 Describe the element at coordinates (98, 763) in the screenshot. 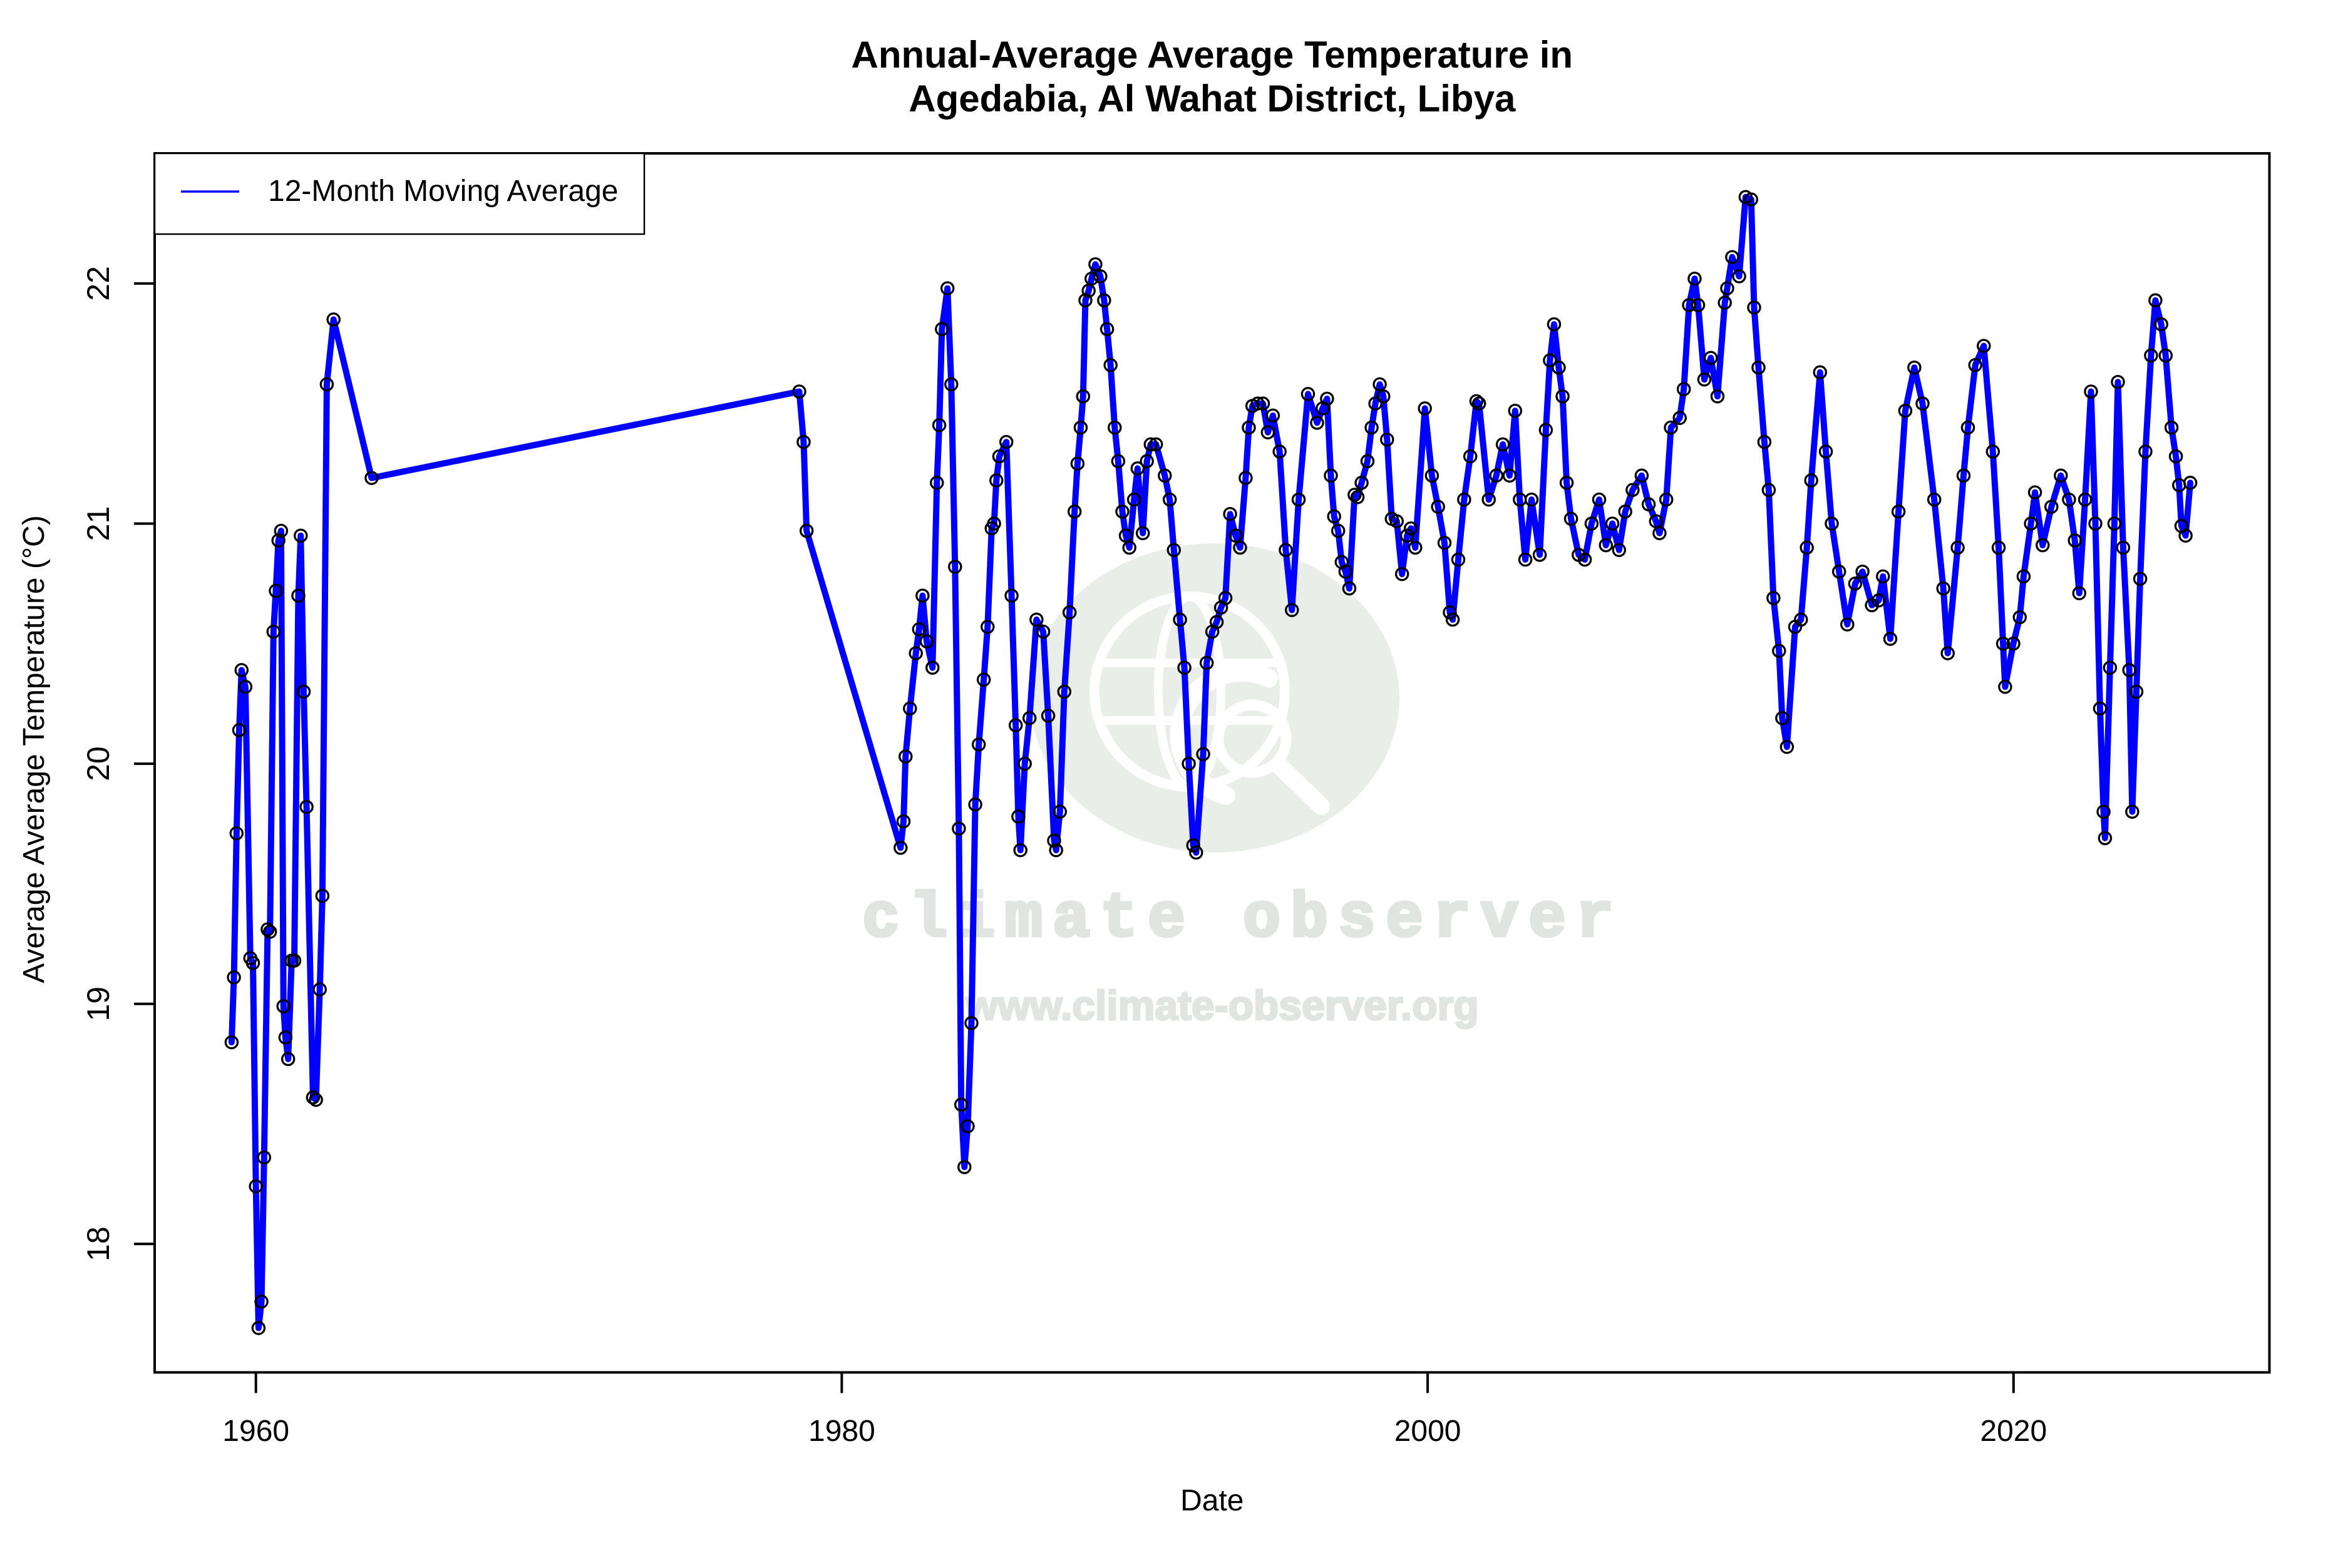

I see `svg-text: 20` at that location.